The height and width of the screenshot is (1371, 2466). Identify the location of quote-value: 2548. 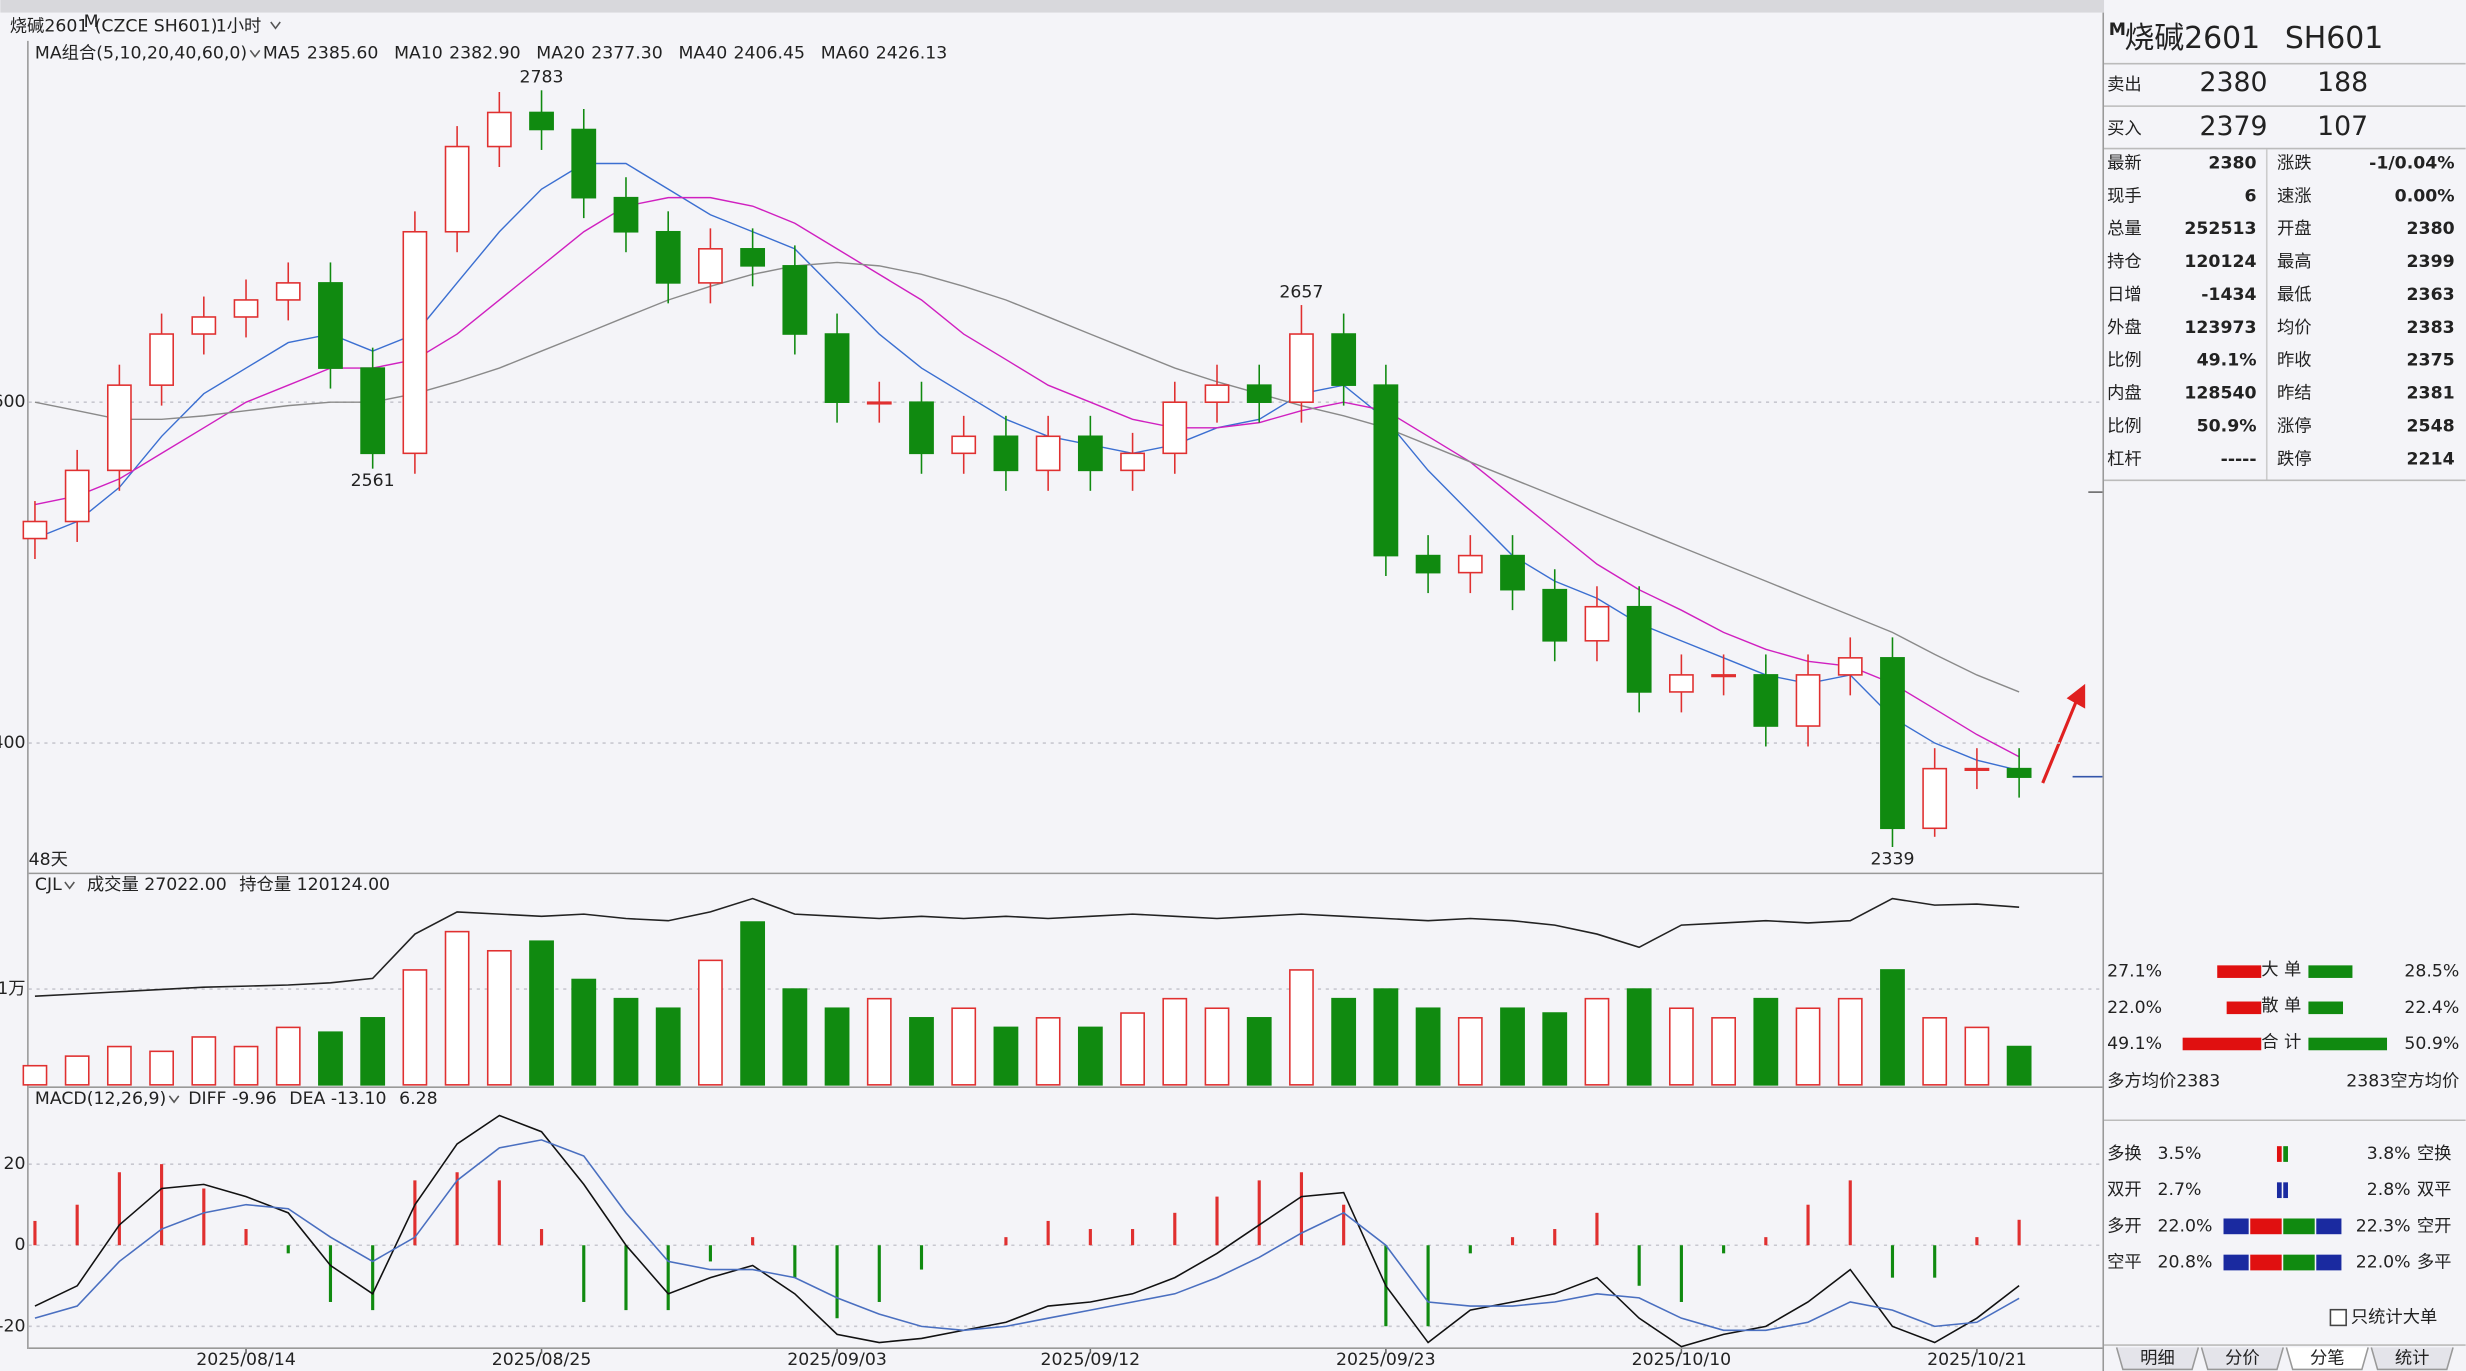
(2431, 426).